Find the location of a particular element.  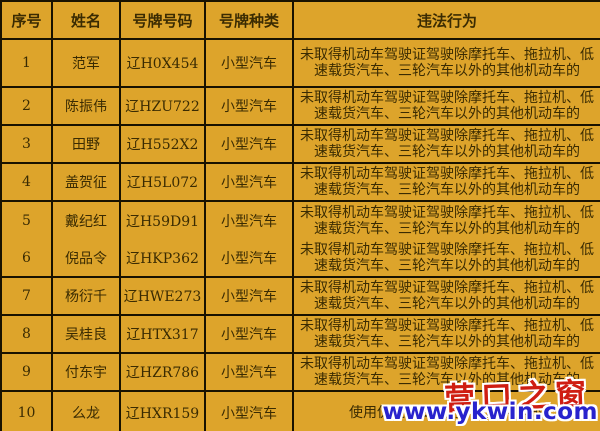

cell-name: 吴桂良 is located at coordinates (86, 334).